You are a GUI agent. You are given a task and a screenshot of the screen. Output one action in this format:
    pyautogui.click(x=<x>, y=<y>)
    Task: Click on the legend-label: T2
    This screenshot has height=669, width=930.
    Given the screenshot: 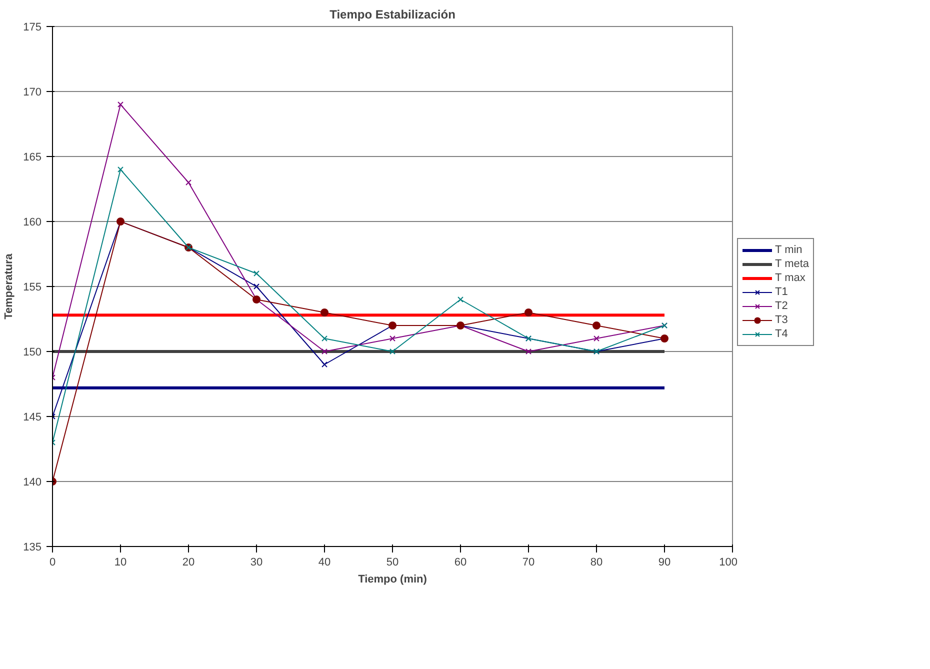 What is the action you would take?
    pyautogui.click(x=782, y=306)
    